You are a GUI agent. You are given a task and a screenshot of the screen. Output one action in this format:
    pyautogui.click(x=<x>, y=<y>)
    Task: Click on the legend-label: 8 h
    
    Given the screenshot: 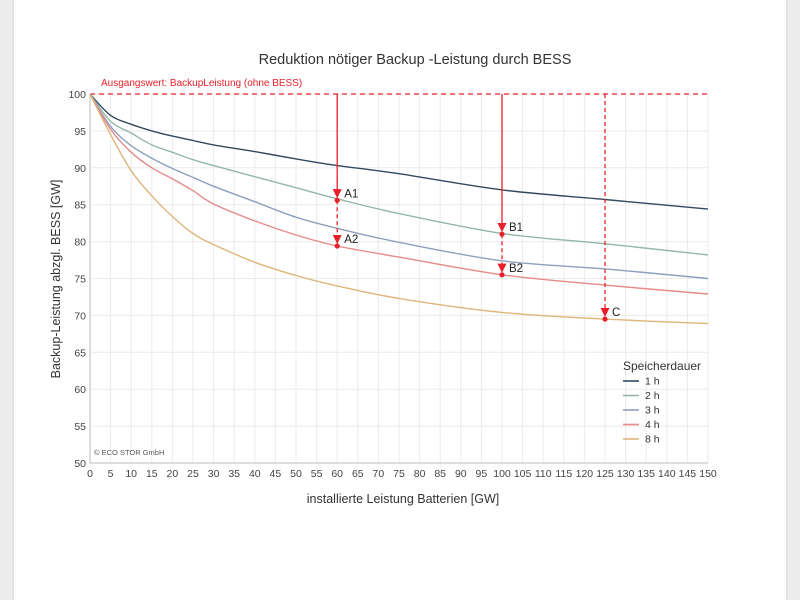 What is the action you would take?
    pyautogui.click(x=652, y=440)
    